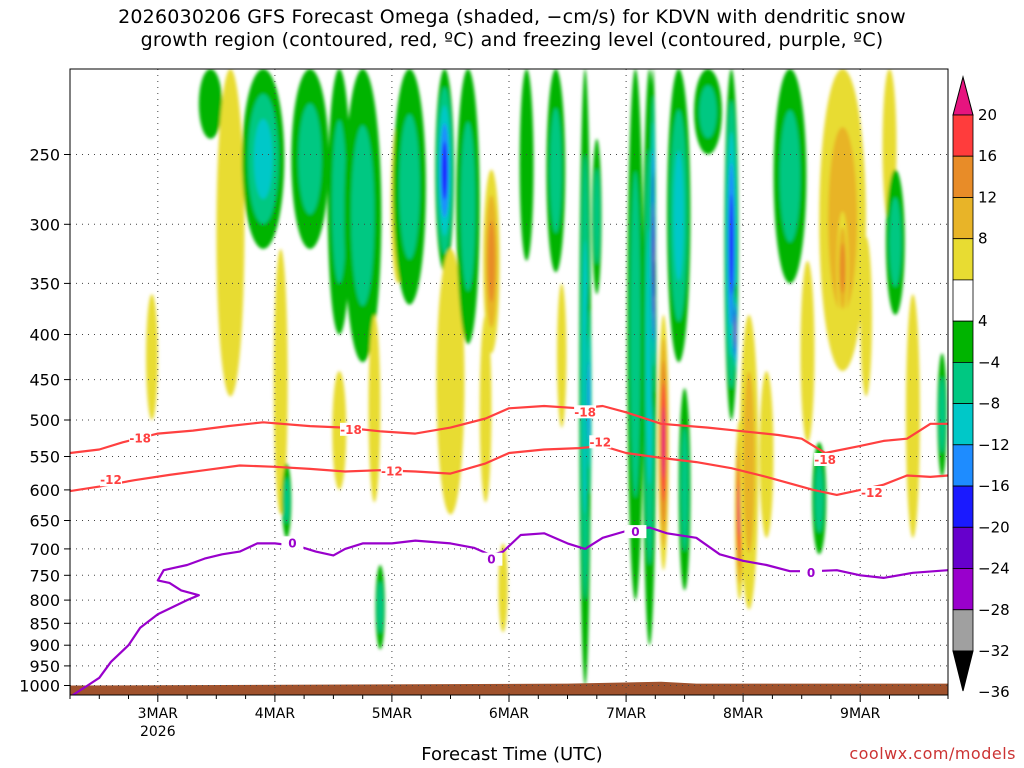 Image resolution: width=1024 pixels, height=768 pixels. I want to click on x-tick-label-4MAR: 4MAR, so click(275, 714).